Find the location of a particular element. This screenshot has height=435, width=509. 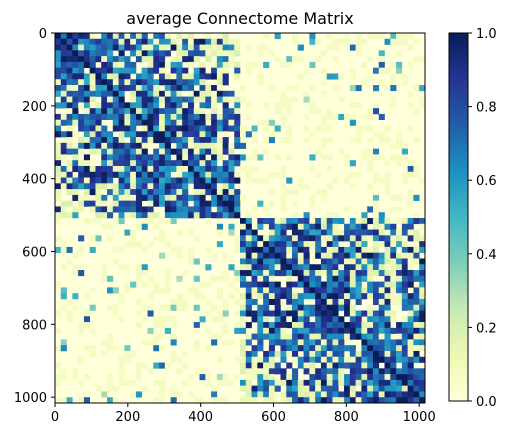

y-tick-label: 400 is located at coordinates (34, 180).